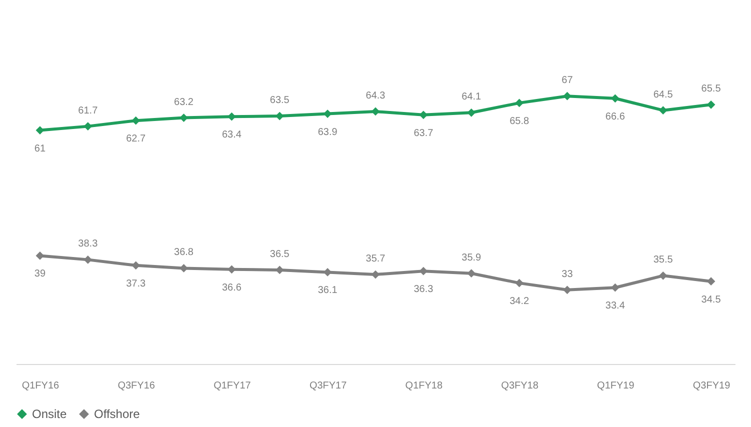  I want to click on data-label: 64.1, so click(472, 97).